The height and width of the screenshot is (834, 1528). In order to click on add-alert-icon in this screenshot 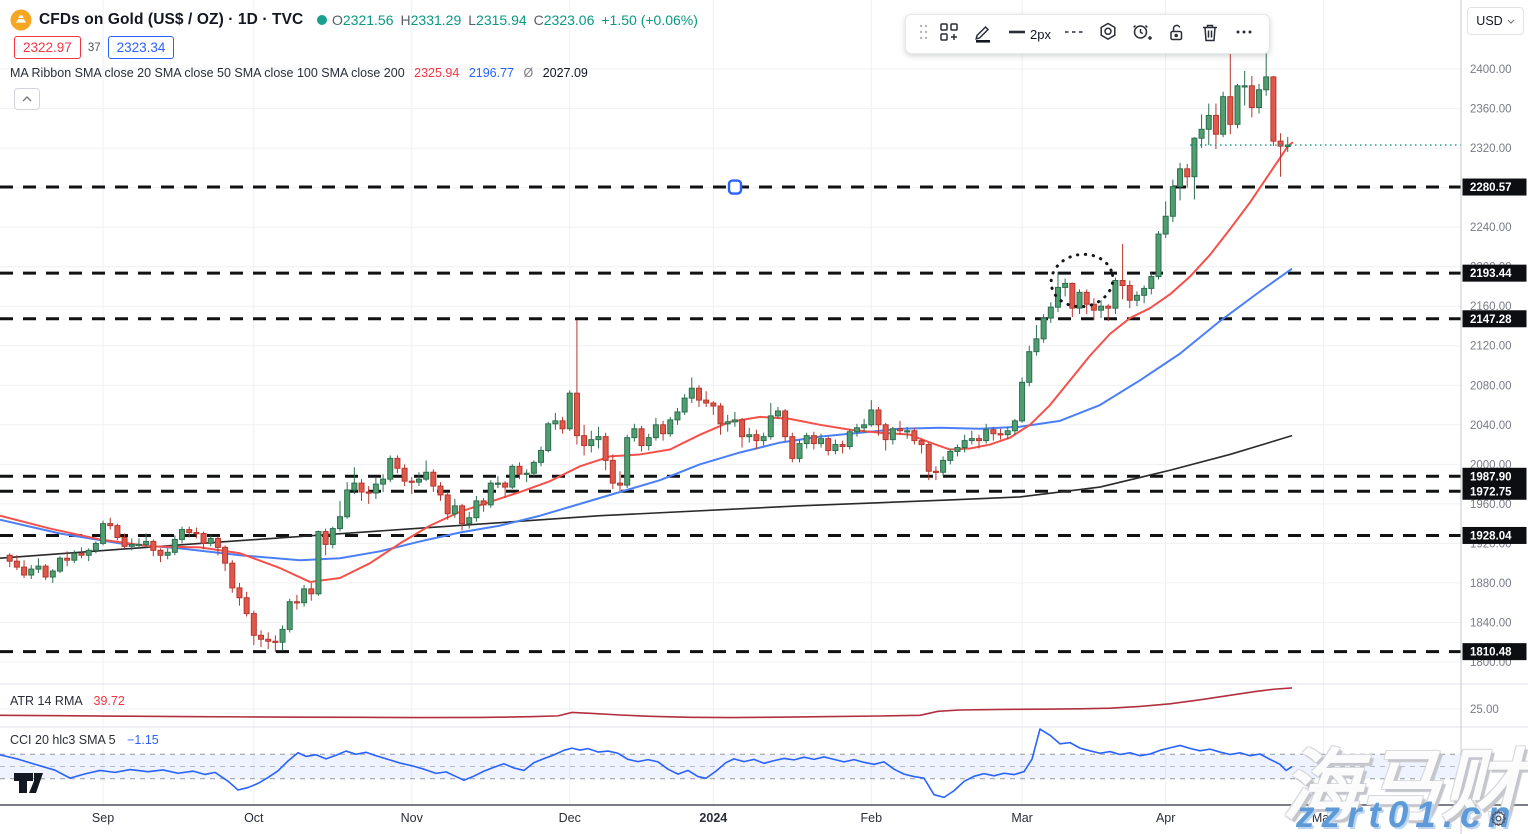, I will do `click(1142, 34)`.